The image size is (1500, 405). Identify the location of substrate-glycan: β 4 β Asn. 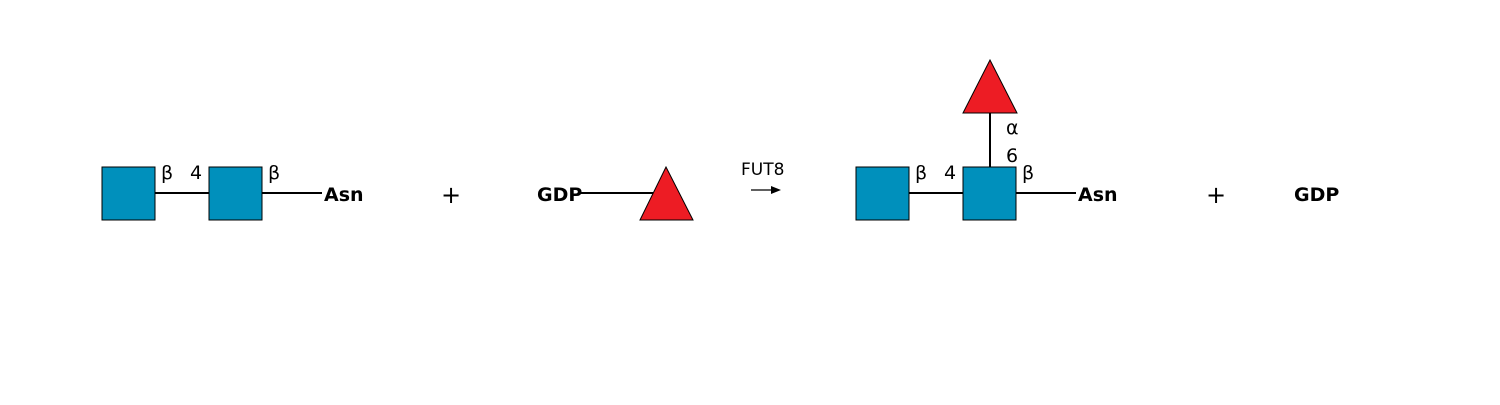
(232, 191).